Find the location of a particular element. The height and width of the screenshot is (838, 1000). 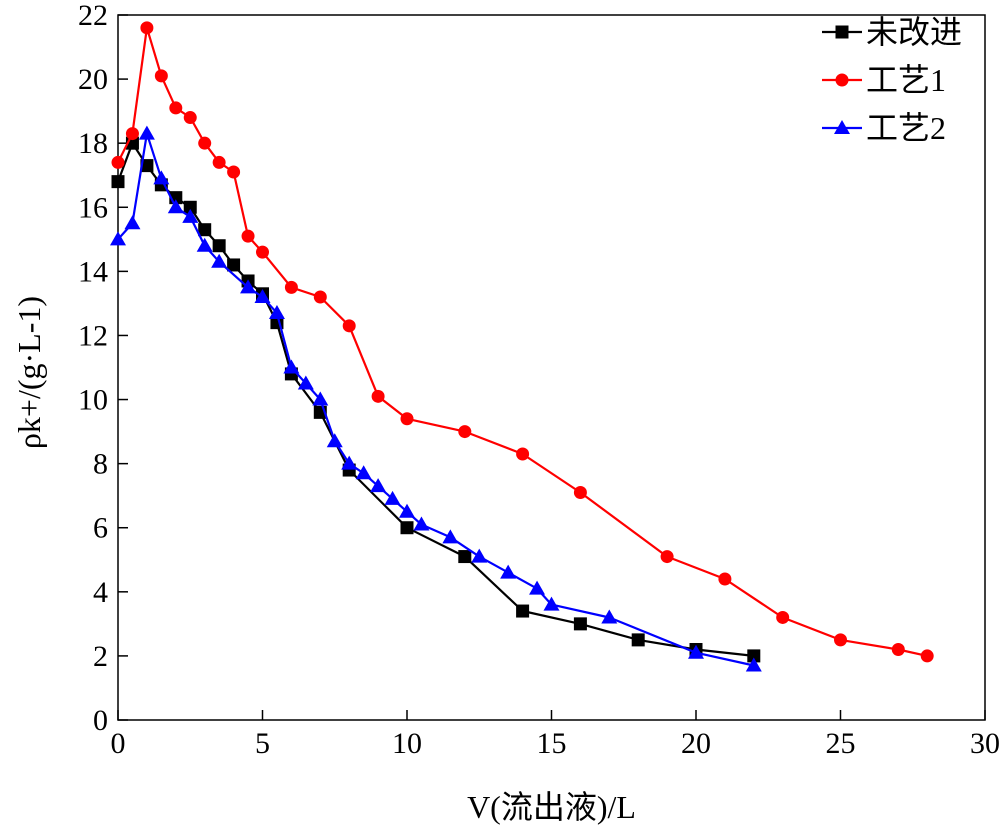

y-tick-label: 22 is located at coordinates (93, 16).